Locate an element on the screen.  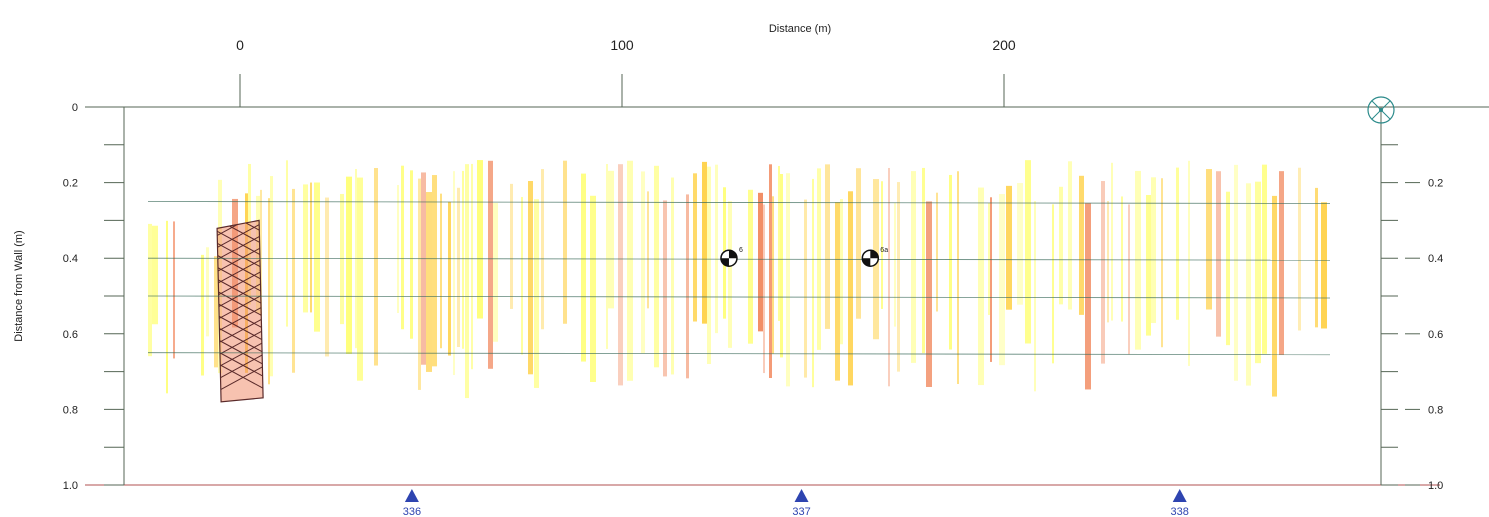
x-tick-label: 0 is located at coordinates (240, 45).